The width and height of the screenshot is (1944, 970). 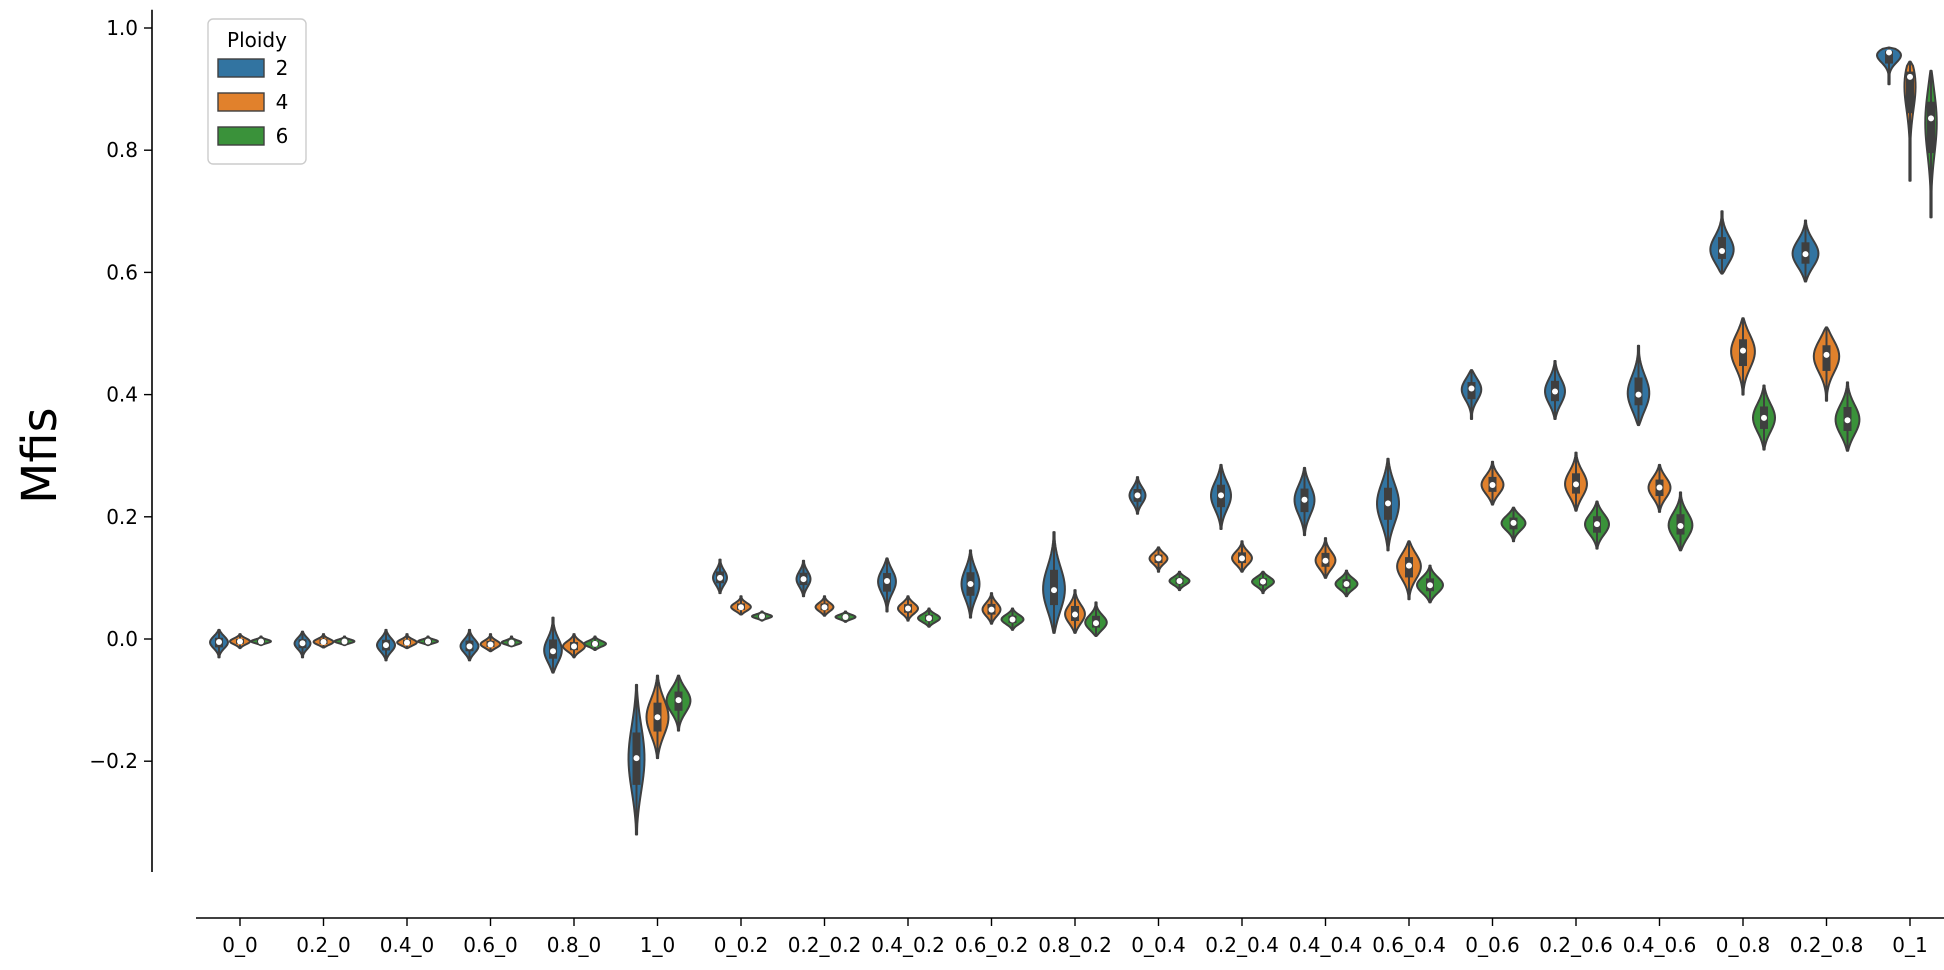 What do you see at coordinates (1492, 945) in the screenshot?
I see `x-tick-label: 0_0.6` at bounding box center [1492, 945].